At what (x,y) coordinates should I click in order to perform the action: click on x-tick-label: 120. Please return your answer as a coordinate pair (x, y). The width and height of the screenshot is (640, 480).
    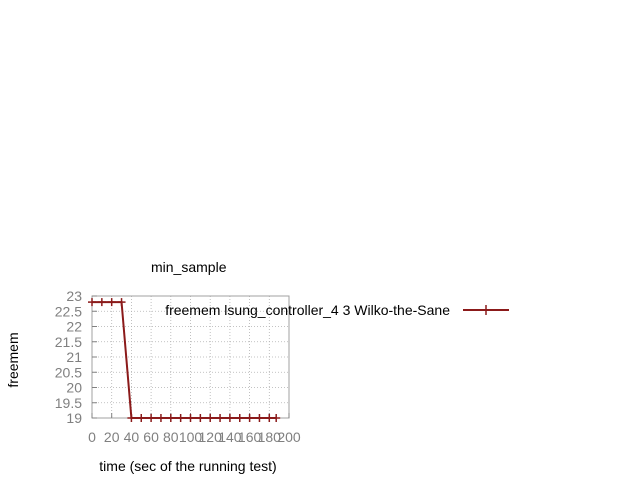
    Looking at the image, I should click on (211, 437).